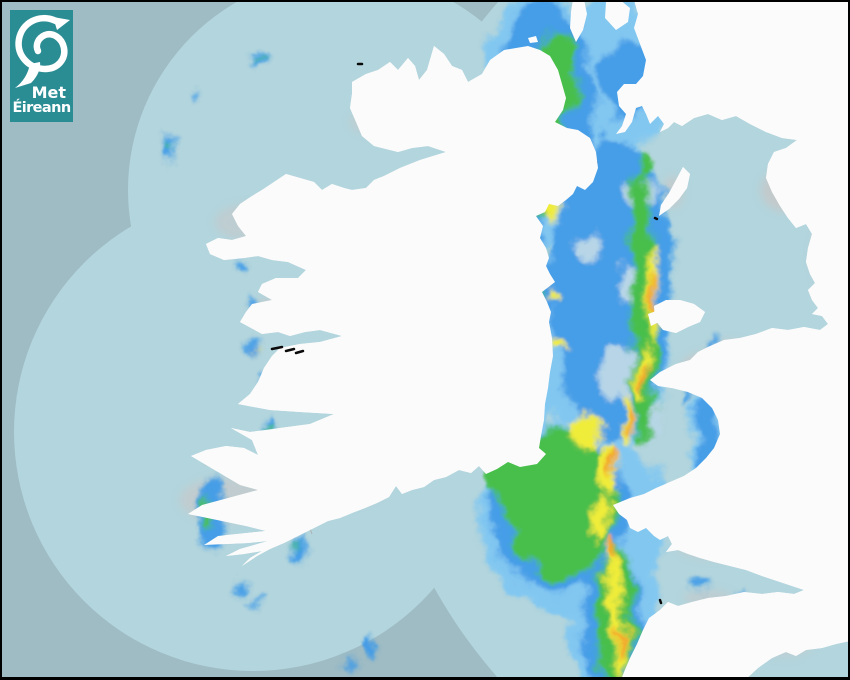 This screenshot has width=850, height=680. Describe the element at coordinates (42, 51) in the screenshot. I see `spiral-swirl-icon` at that location.